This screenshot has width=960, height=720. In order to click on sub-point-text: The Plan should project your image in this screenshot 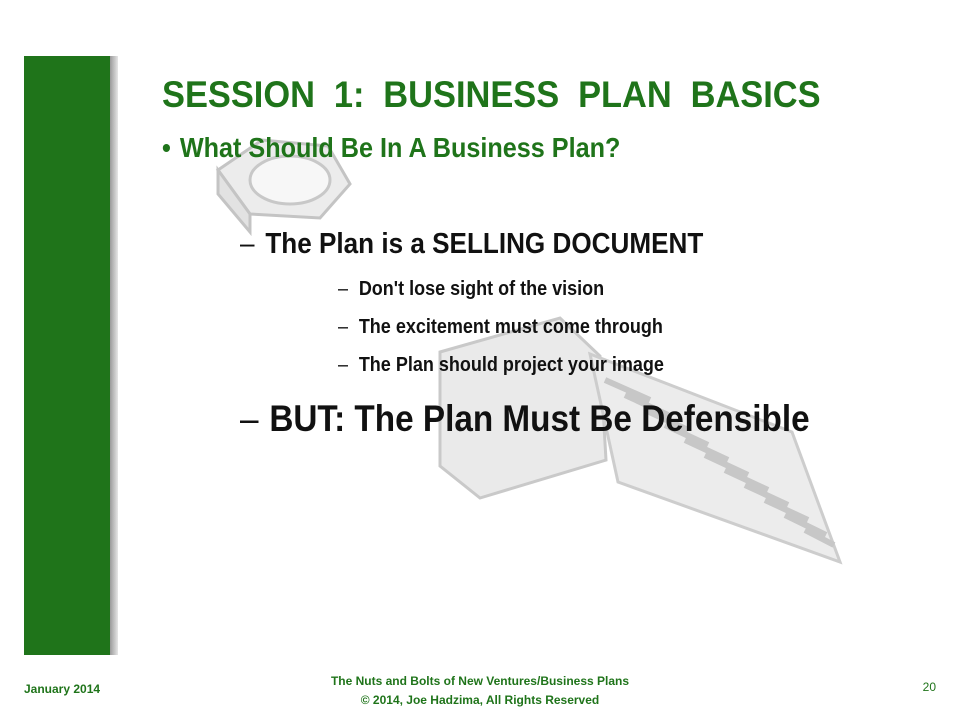, I will do `click(511, 365)`.